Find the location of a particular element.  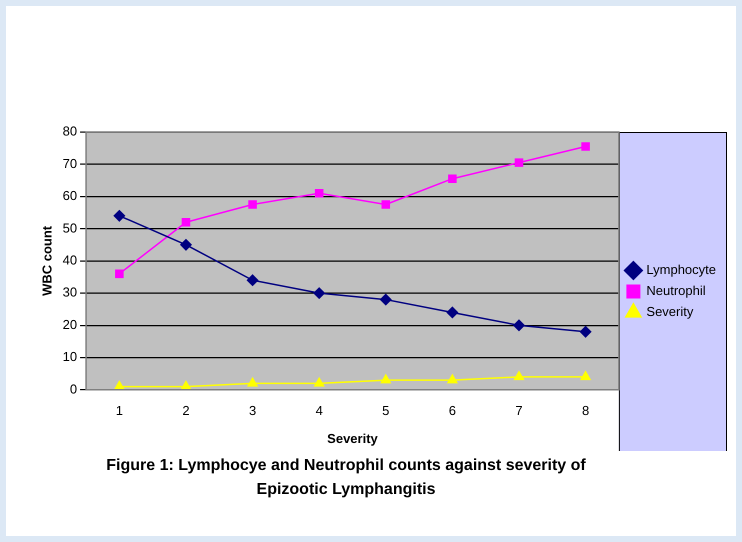

x-axis-title: Severity is located at coordinates (353, 438).